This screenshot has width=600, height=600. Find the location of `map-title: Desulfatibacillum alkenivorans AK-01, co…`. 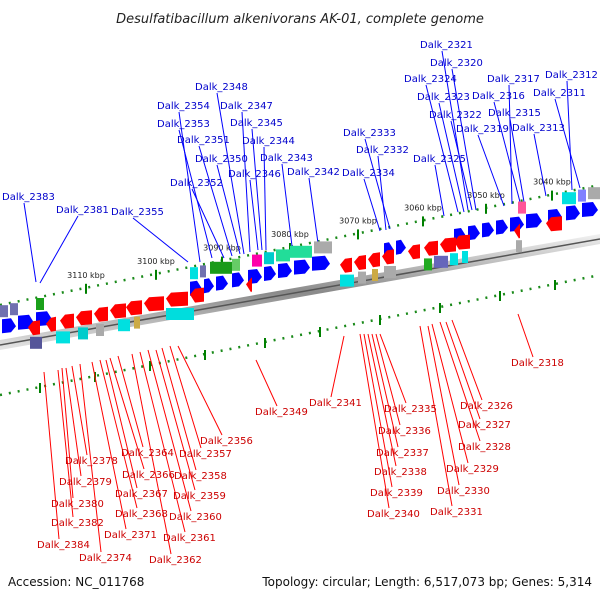

map-title: Desulfatibacillum alkenivorans AK-01, co… is located at coordinates (300, 19).